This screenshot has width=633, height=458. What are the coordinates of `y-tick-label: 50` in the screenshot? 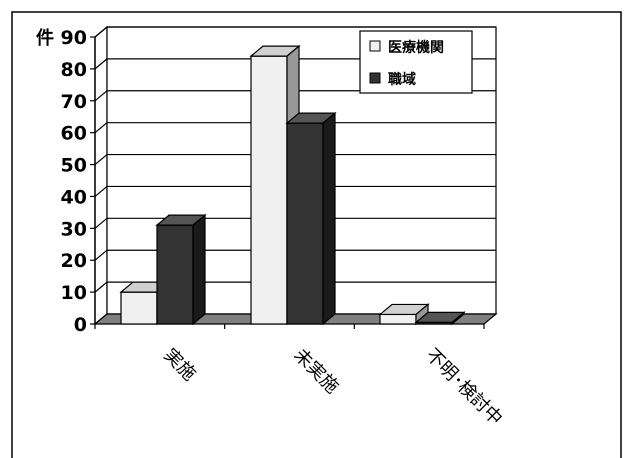 It's located at (74, 166).